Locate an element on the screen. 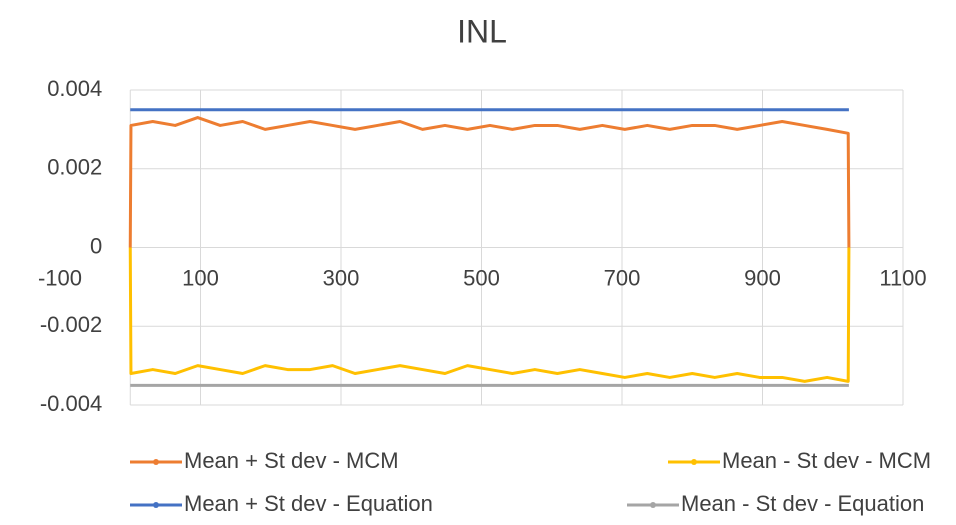 The width and height of the screenshot is (956, 525). y-tick-label: 0 is located at coordinates (96, 245).